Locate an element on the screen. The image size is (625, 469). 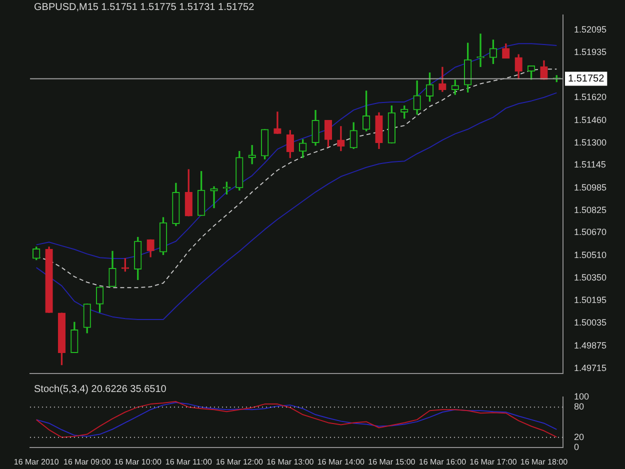
y-tick-label: 1.50195 is located at coordinates (590, 299).